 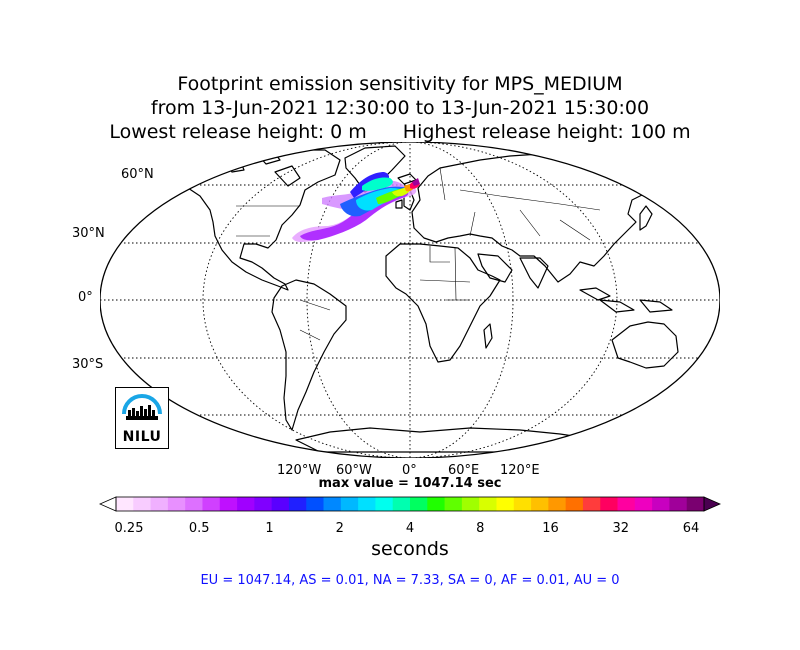 I want to click on colorbar-tick-label: 1, so click(x=269, y=528).